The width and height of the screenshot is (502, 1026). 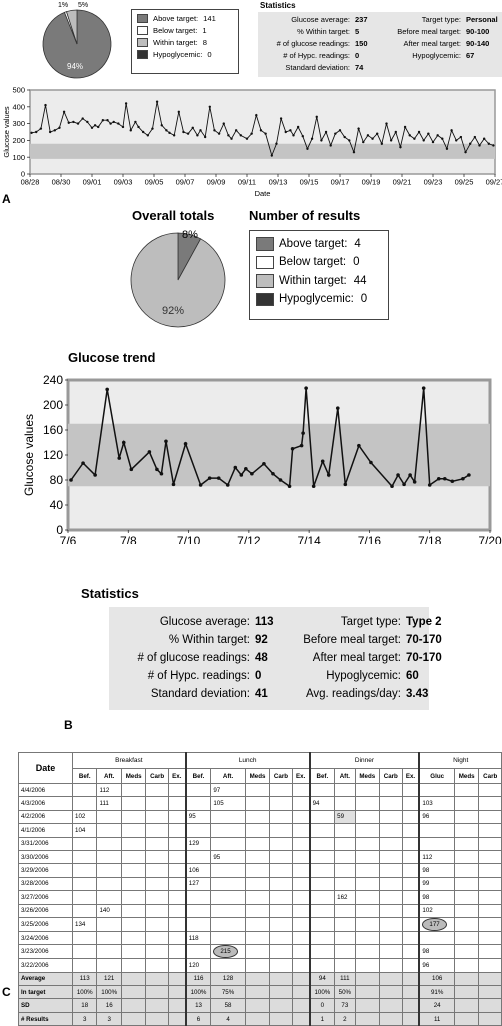 I want to click on x-tick-label: 7/14, so click(x=309, y=539).